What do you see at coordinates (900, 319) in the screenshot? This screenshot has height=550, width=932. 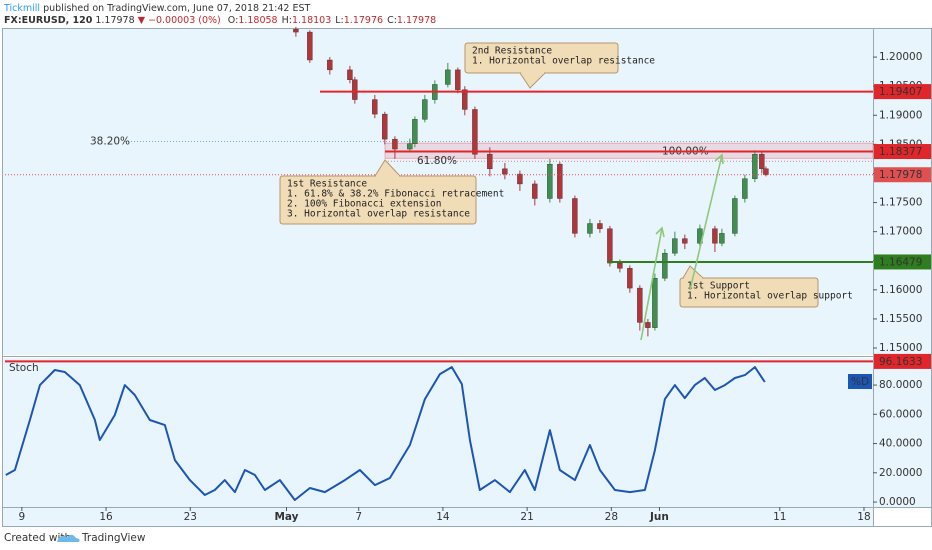 I see `y-tick-label: 1.15500` at bounding box center [900, 319].